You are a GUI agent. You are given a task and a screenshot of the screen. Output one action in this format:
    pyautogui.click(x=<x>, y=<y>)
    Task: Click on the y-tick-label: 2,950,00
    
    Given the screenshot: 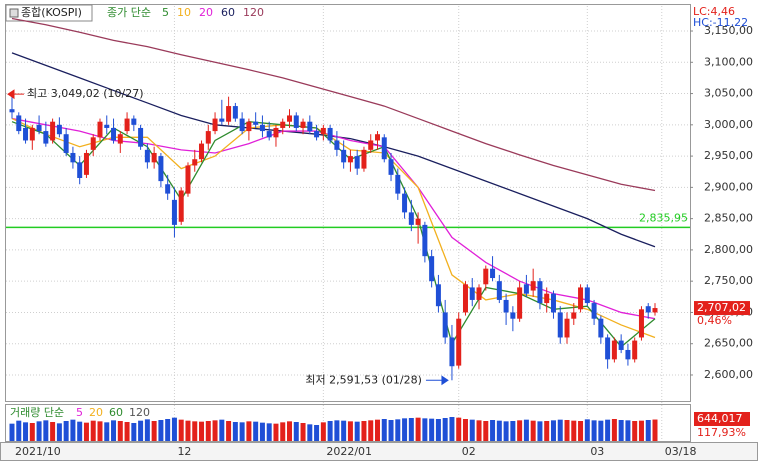 What is the action you would take?
    pyautogui.click(x=728, y=155)
    